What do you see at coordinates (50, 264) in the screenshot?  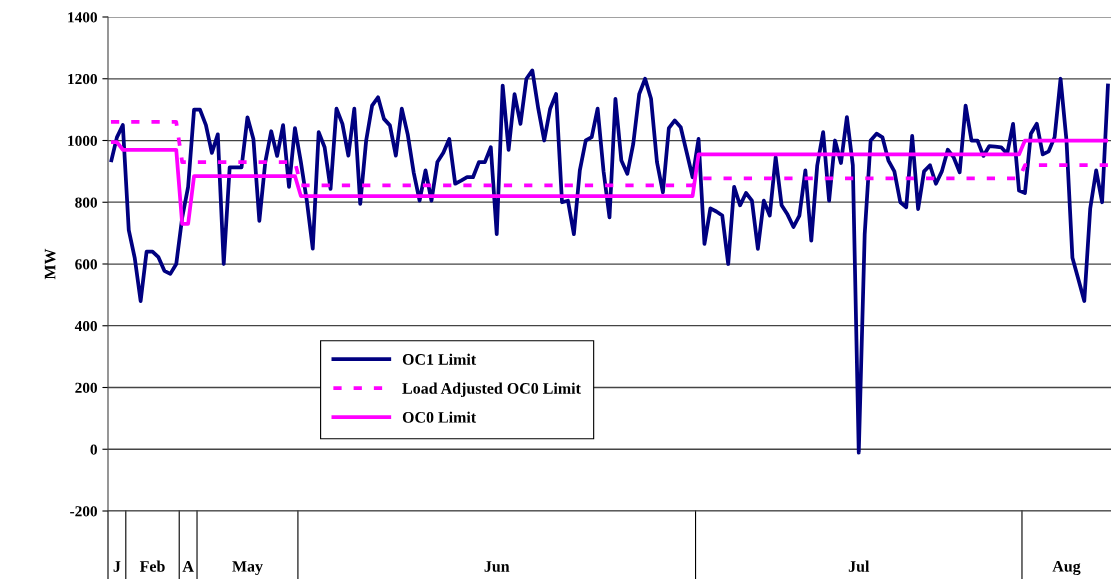 I see `y-axis-title: MW` at bounding box center [50, 264].